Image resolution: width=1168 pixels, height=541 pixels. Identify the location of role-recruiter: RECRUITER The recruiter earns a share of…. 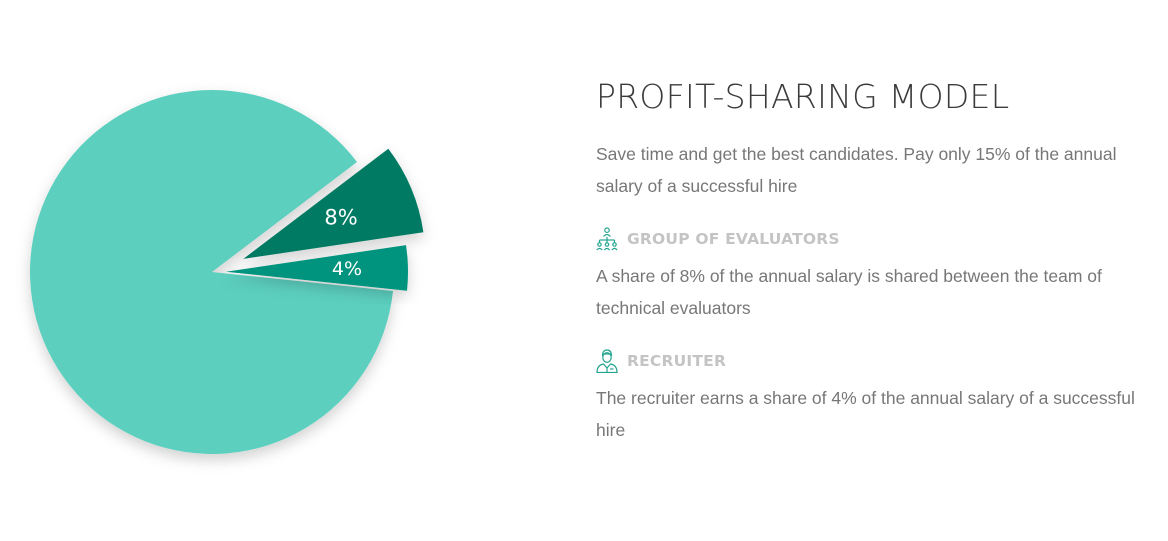
(868, 397).